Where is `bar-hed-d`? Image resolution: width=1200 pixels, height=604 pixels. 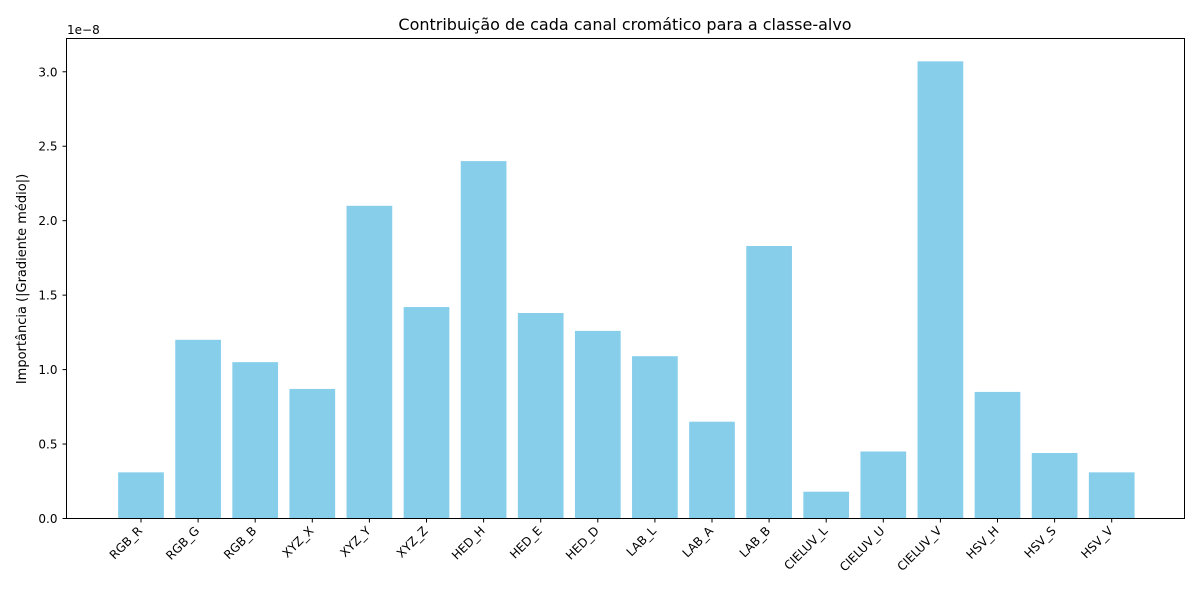 bar-hed-d is located at coordinates (597, 424).